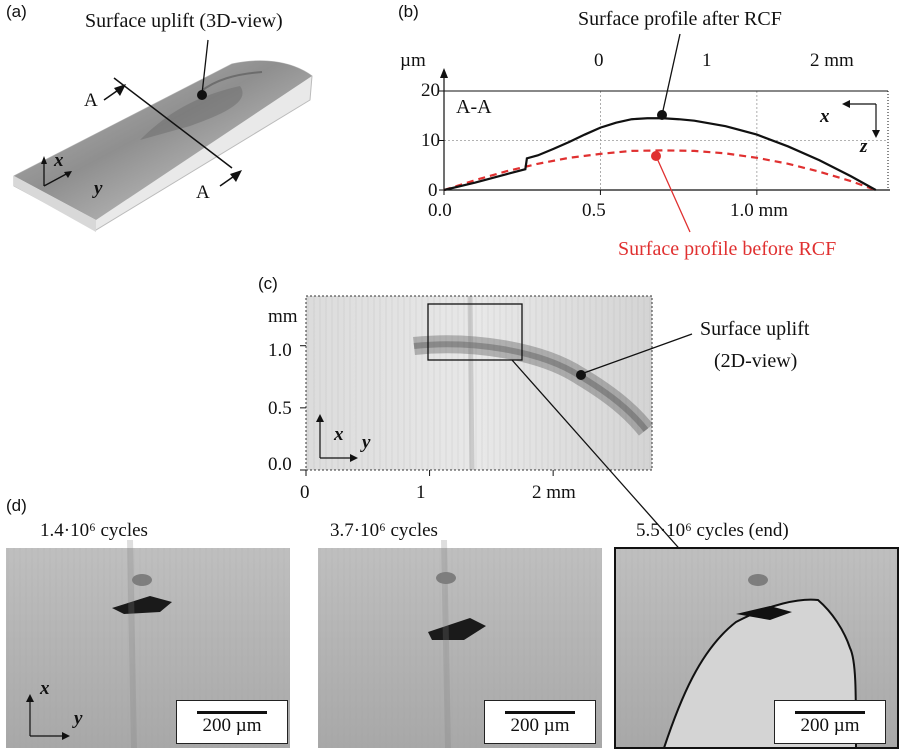 This screenshot has height=753, width=903. What do you see at coordinates (427, 410) in the screenshot?
I see `chart-c-ticks` at bounding box center [427, 410].